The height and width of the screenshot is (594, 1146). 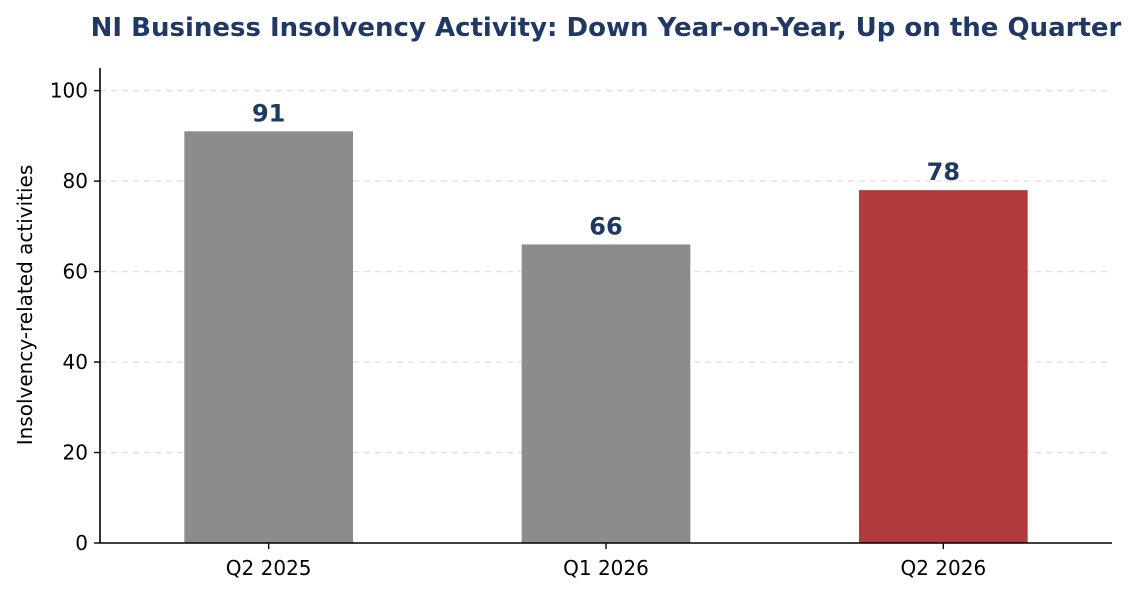 I want to click on y-tick-label: 60, so click(x=75, y=272).